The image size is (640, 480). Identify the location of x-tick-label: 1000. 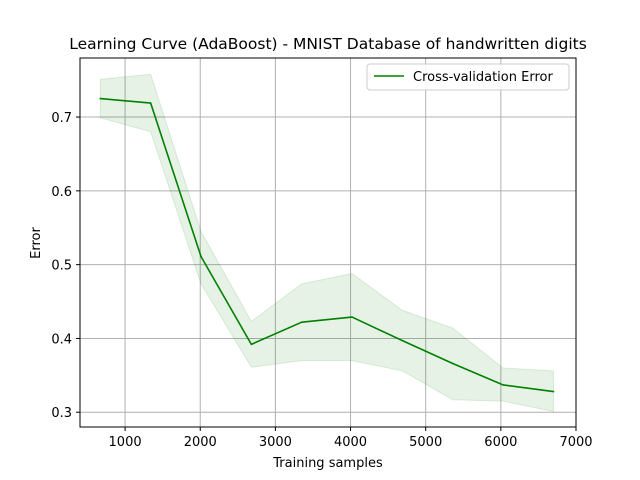
(125, 442).